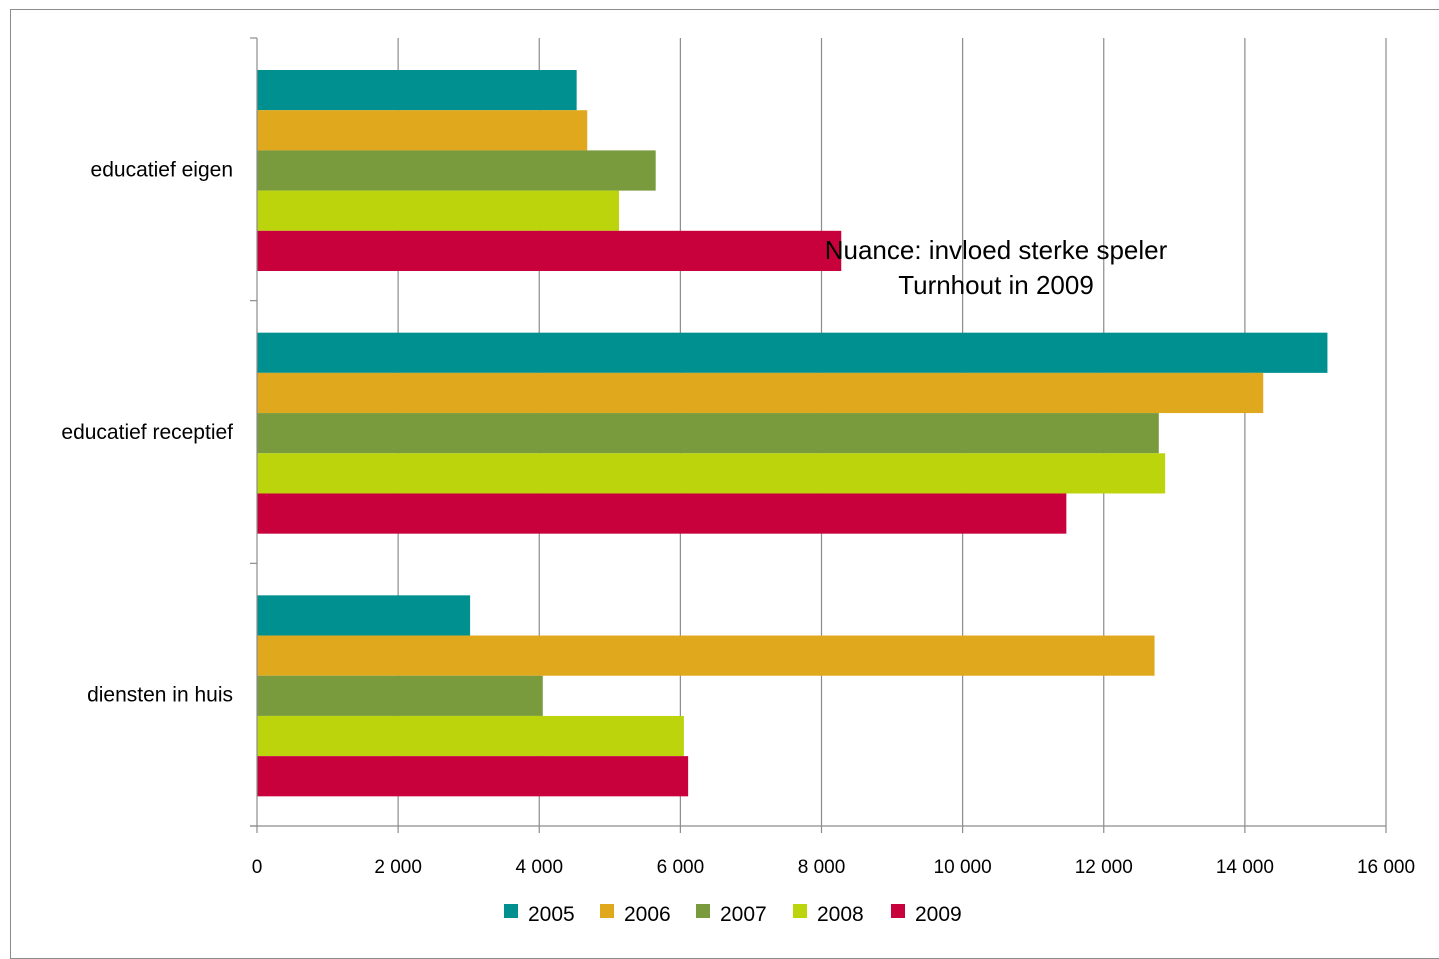 The height and width of the screenshot is (959, 1439). What do you see at coordinates (539, 867) in the screenshot?
I see `x-tick-label: 4 000` at bounding box center [539, 867].